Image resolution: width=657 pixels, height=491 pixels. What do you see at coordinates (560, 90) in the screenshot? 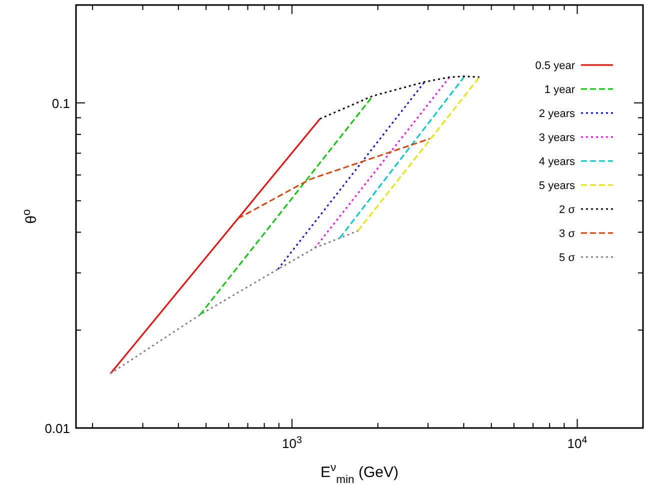
I see `legend-label: 1 year` at bounding box center [560, 90].